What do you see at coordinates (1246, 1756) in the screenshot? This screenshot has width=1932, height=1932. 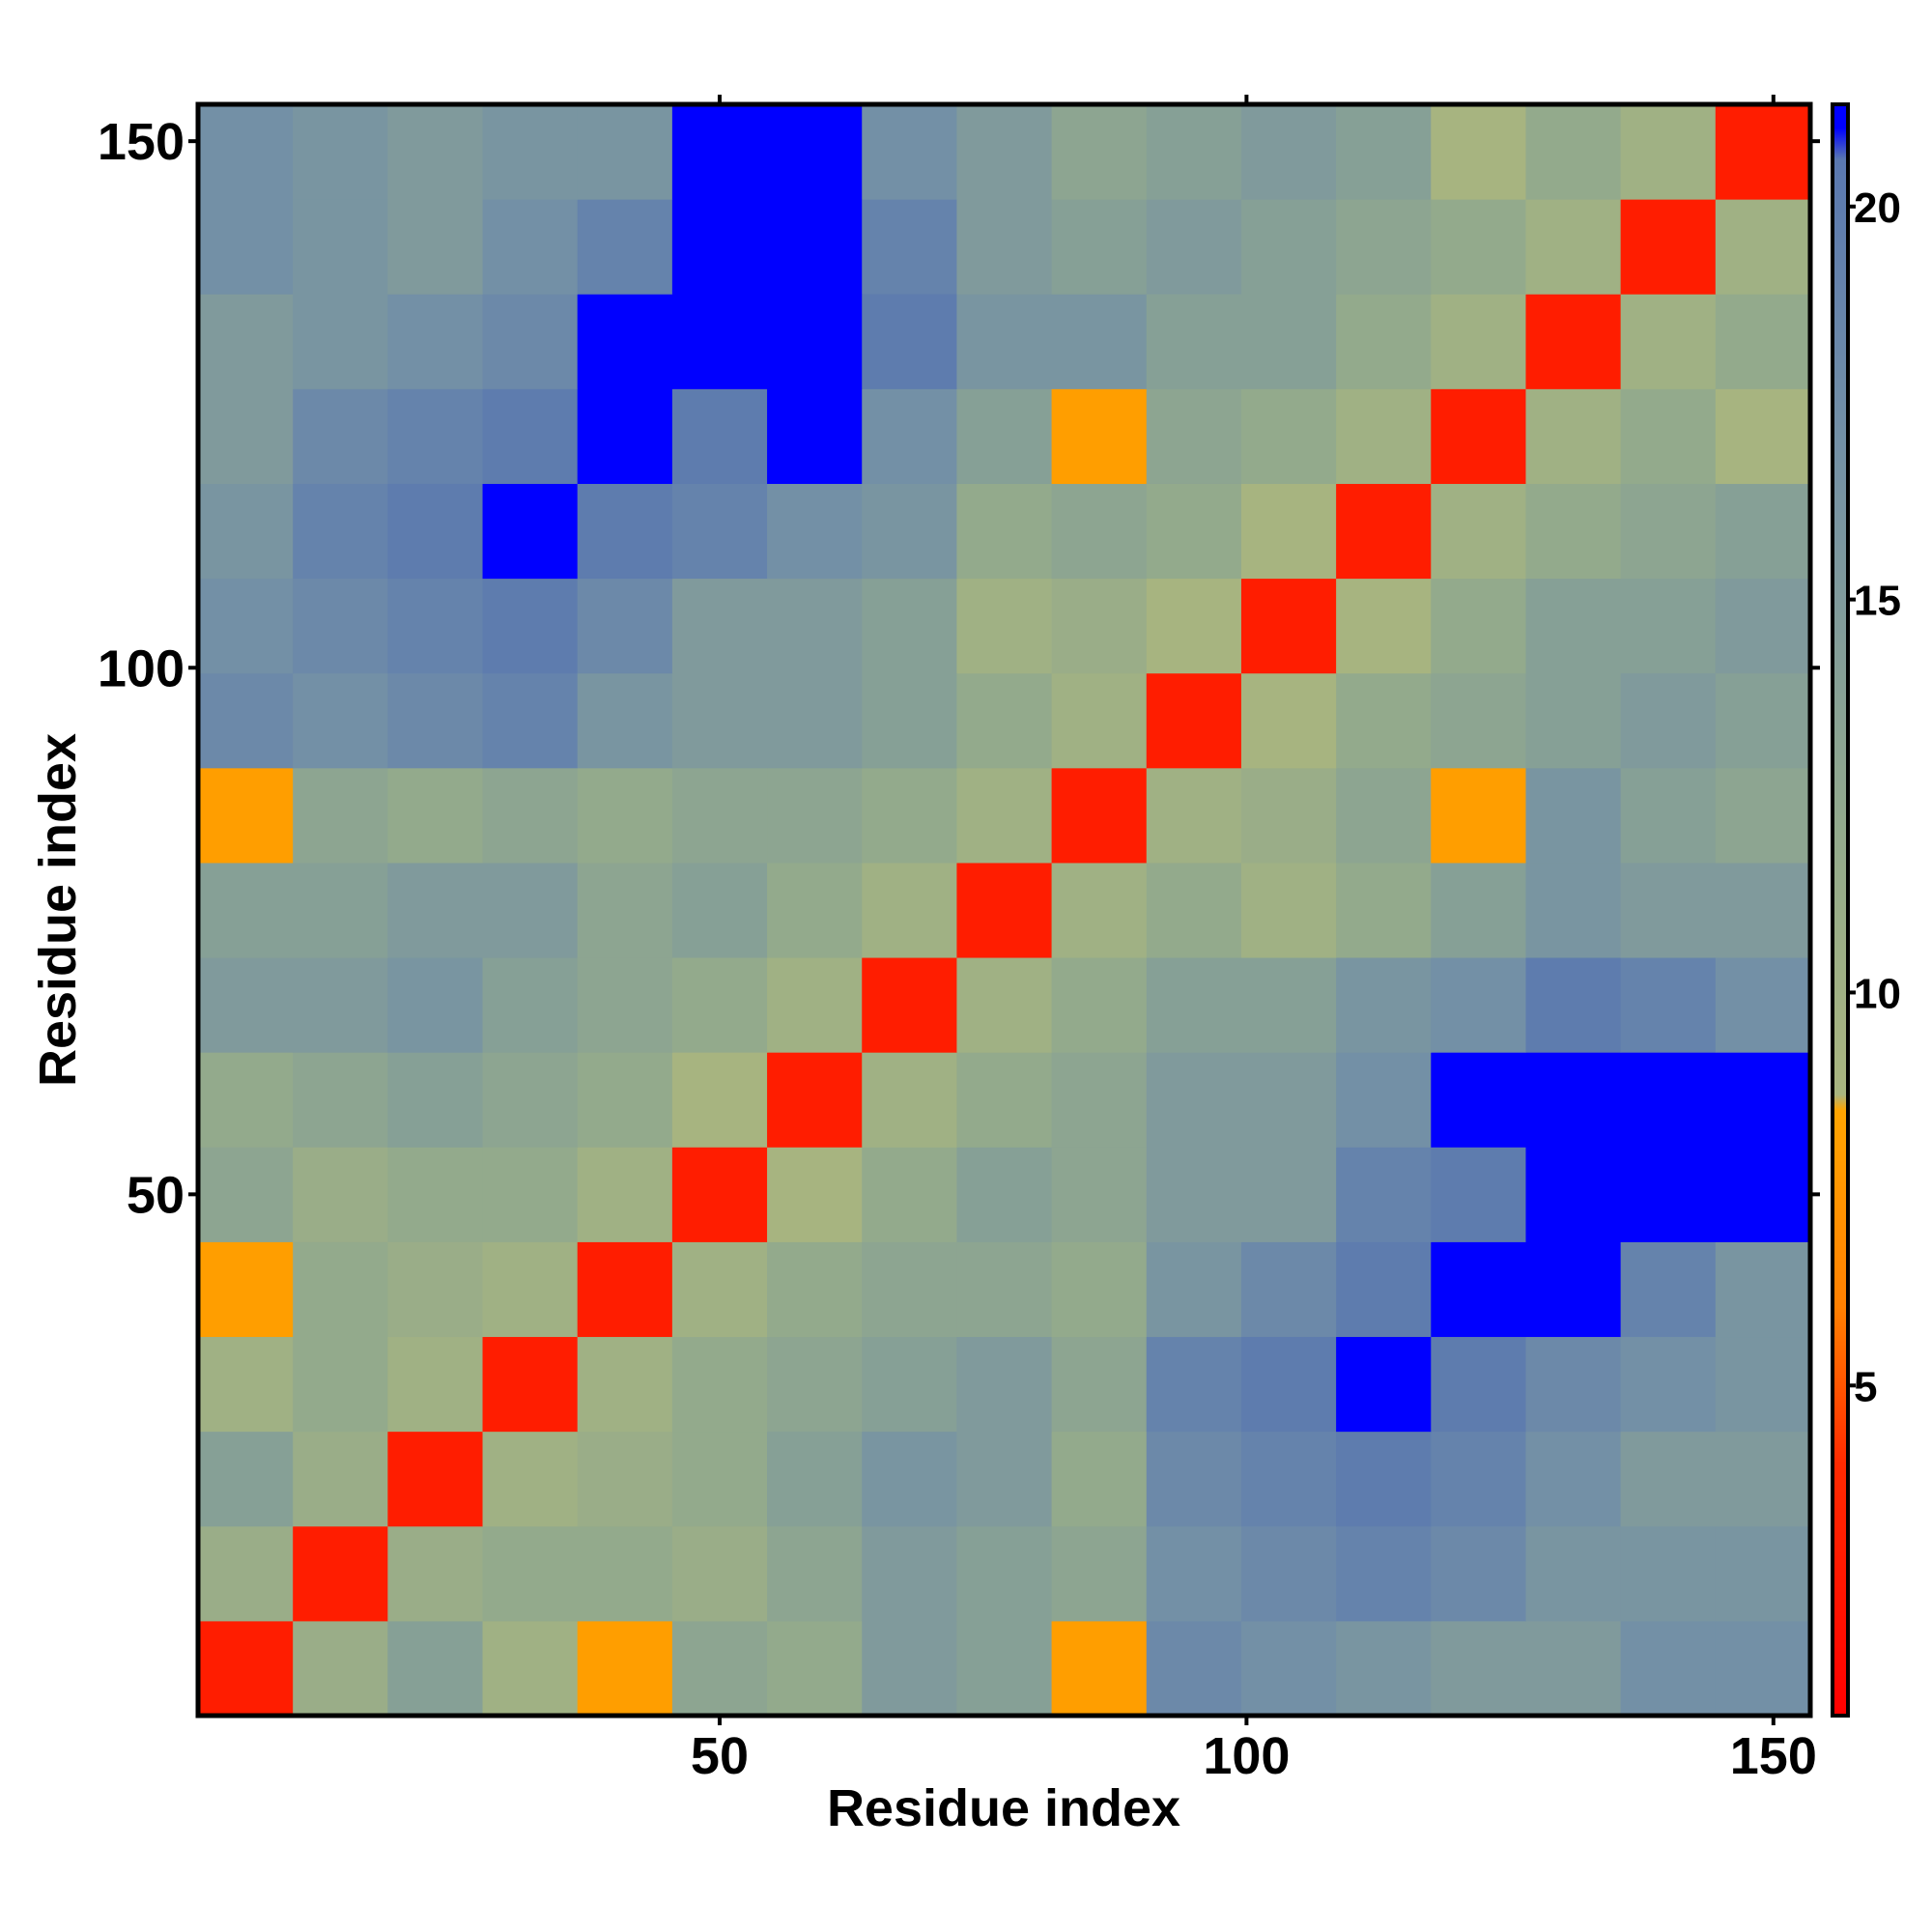 I see `x-tick-label: 100` at bounding box center [1246, 1756].